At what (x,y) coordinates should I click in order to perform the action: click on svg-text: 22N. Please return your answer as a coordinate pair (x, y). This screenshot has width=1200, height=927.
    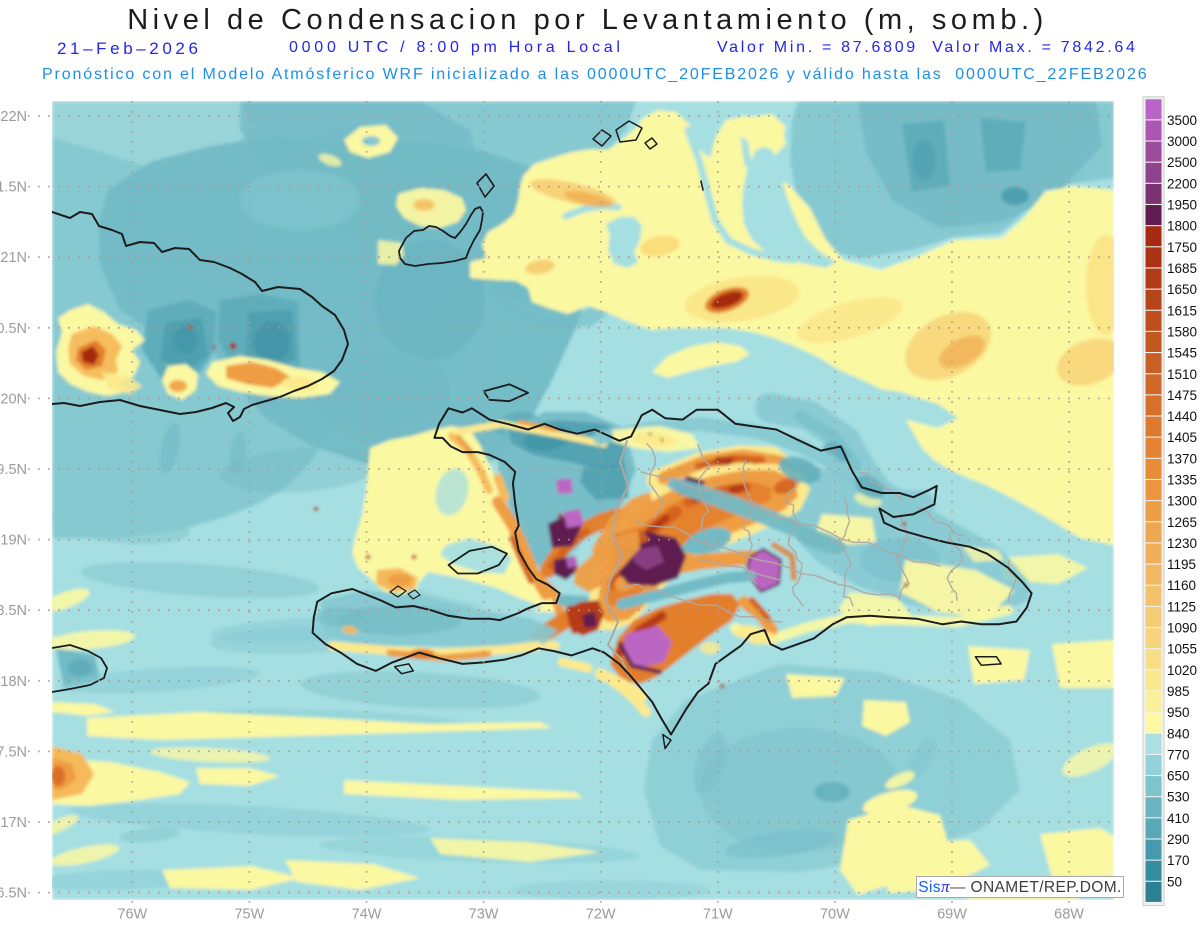
    Looking at the image, I should click on (13, 117).